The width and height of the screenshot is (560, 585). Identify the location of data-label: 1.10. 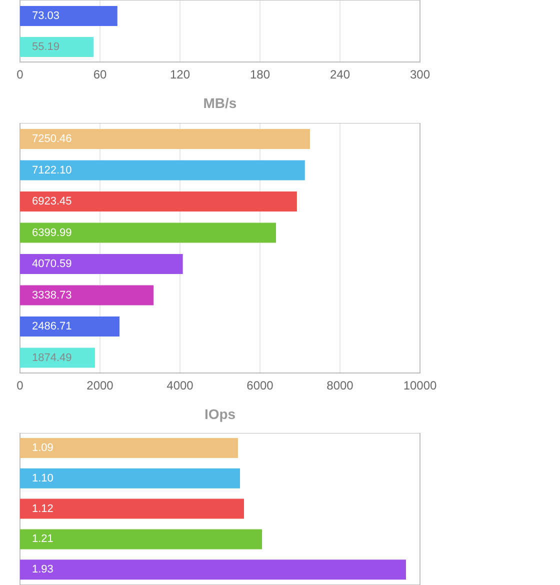
(43, 478).